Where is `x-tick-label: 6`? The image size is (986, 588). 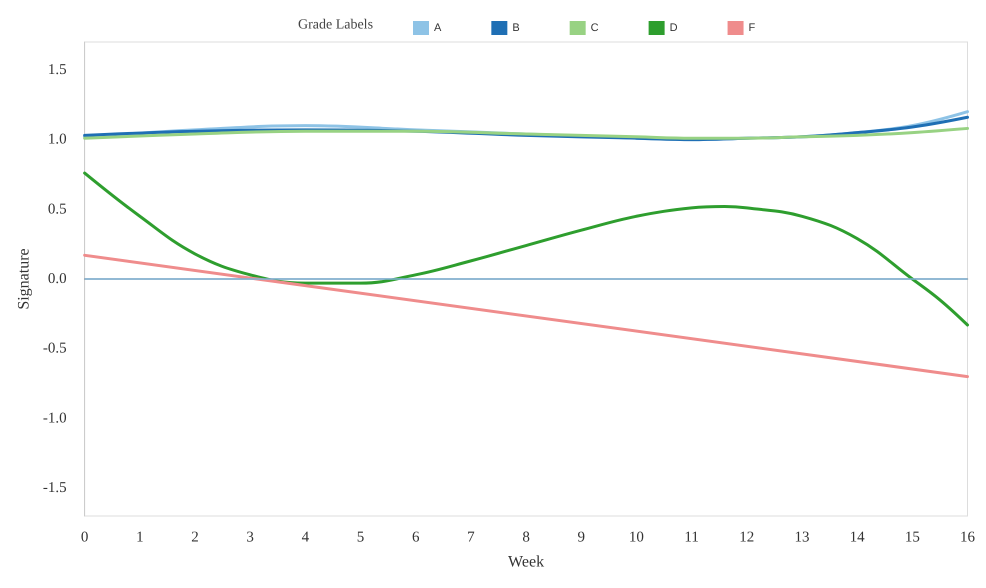
x-tick-label: 6 is located at coordinates (416, 538).